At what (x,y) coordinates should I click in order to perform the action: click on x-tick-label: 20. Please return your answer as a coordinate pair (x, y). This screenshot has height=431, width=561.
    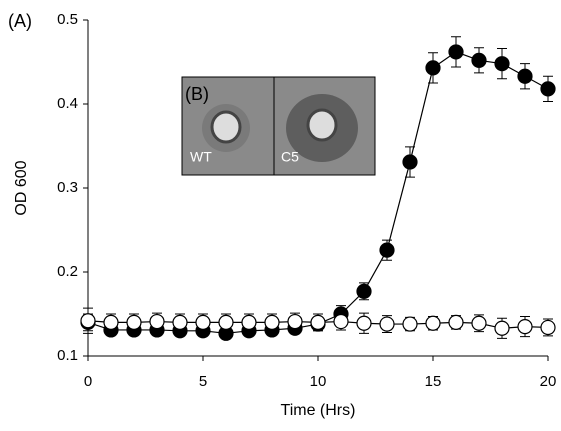
    Looking at the image, I should click on (548, 381).